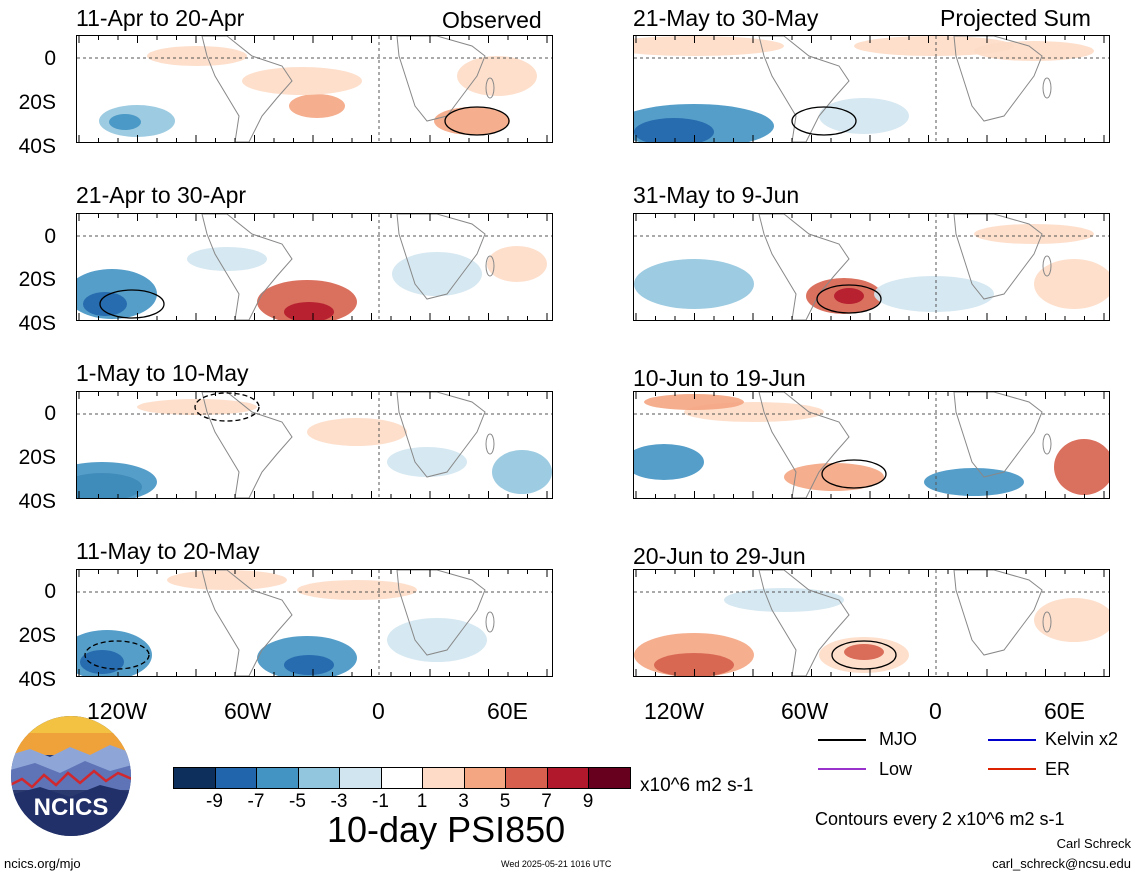 The image size is (1135, 879). I want to click on colorbar-tick-label: -5, so click(297, 801).